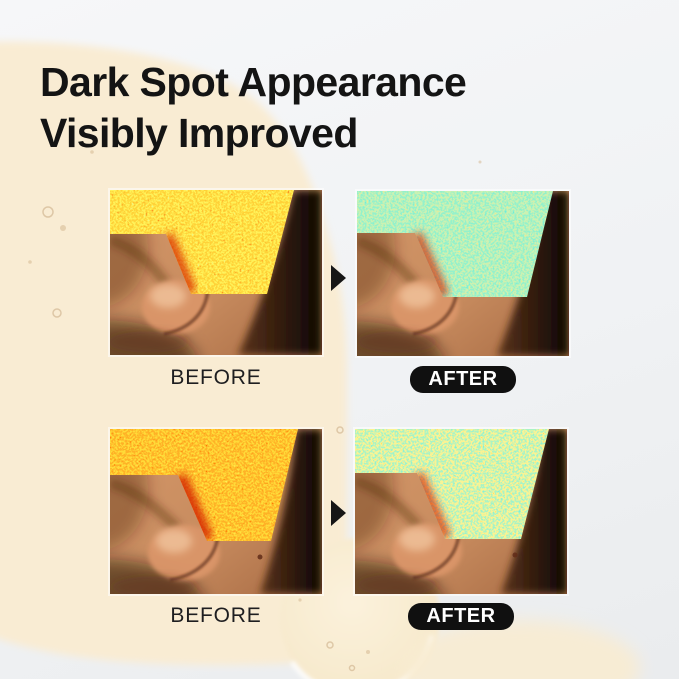 This screenshot has height=679, width=679. What do you see at coordinates (199, 133) in the screenshot?
I see `title-line-2: Visibly Improved` at bounding box center [199, 133].